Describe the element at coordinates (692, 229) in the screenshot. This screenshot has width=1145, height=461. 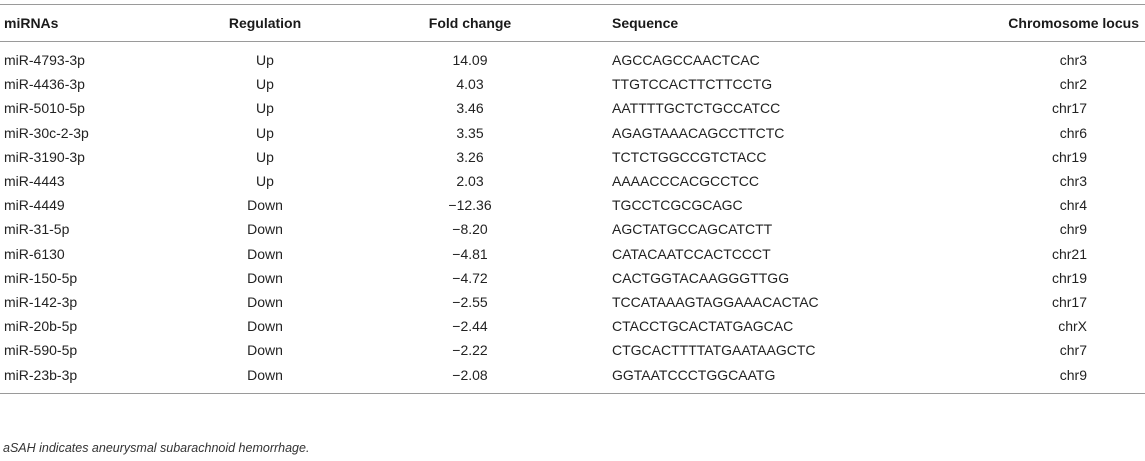
I see `cell-sequence: AGCTATGCCAGCATCTT` at that location.